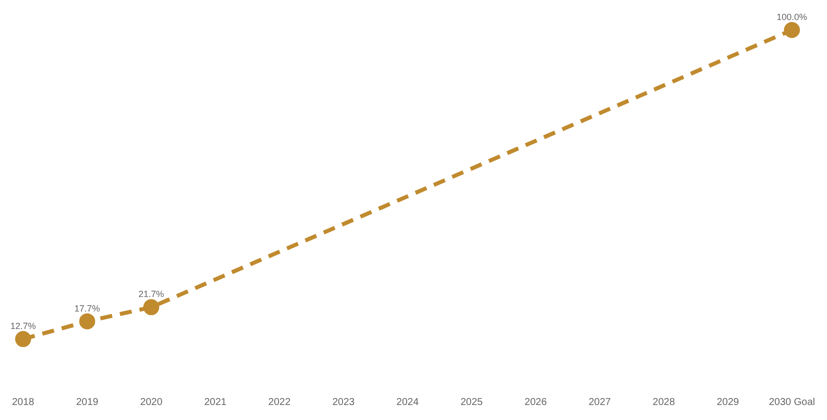 Image resolution: width=827 pixels, height=420 pixels. Describe the element at coordinates (792, 17) in the screenshot. I see `data-label: 100.0%` at that location.